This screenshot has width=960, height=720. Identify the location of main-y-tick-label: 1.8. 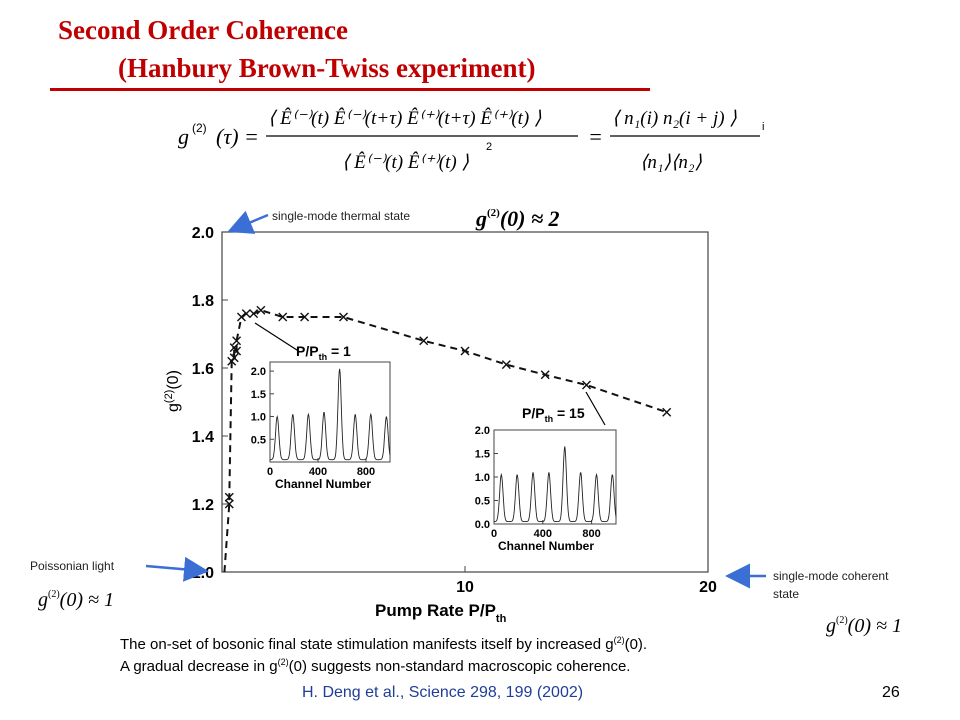
(203, 301).